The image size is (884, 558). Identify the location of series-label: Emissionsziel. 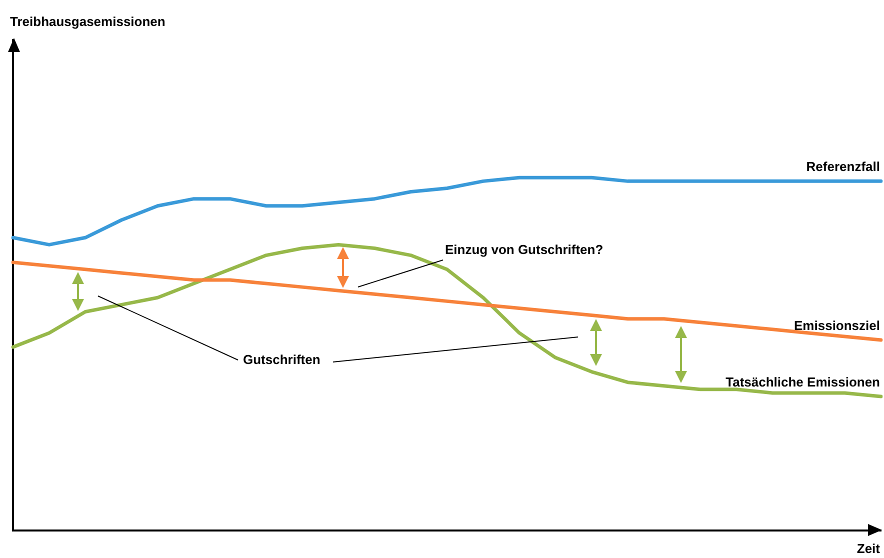
(837, 326).